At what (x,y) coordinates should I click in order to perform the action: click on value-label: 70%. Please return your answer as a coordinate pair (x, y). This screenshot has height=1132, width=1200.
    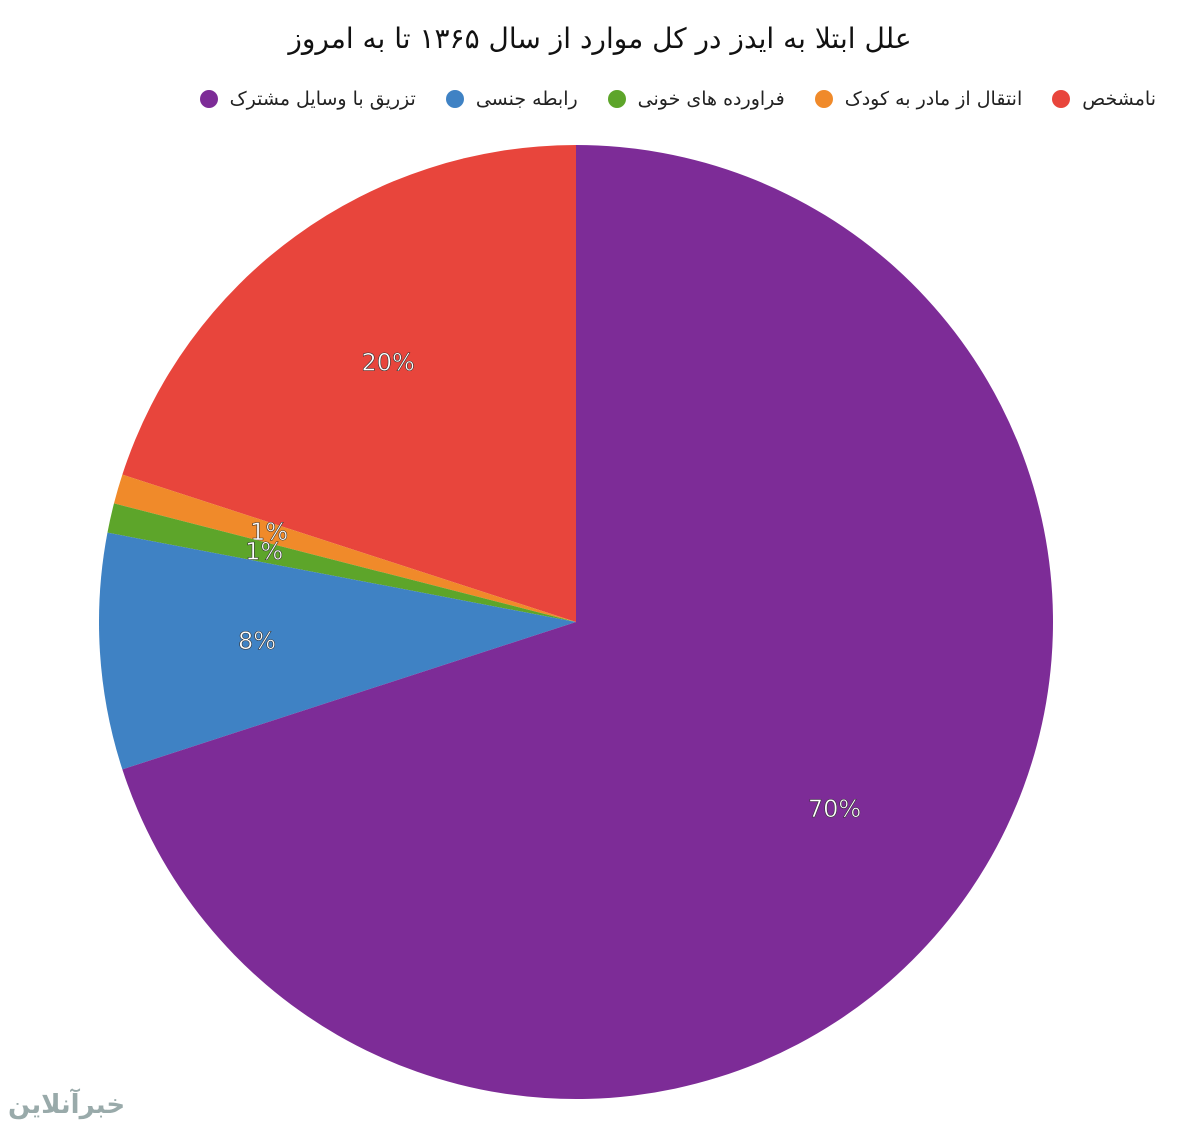
    Looking at the image, I should click on (834, 809).